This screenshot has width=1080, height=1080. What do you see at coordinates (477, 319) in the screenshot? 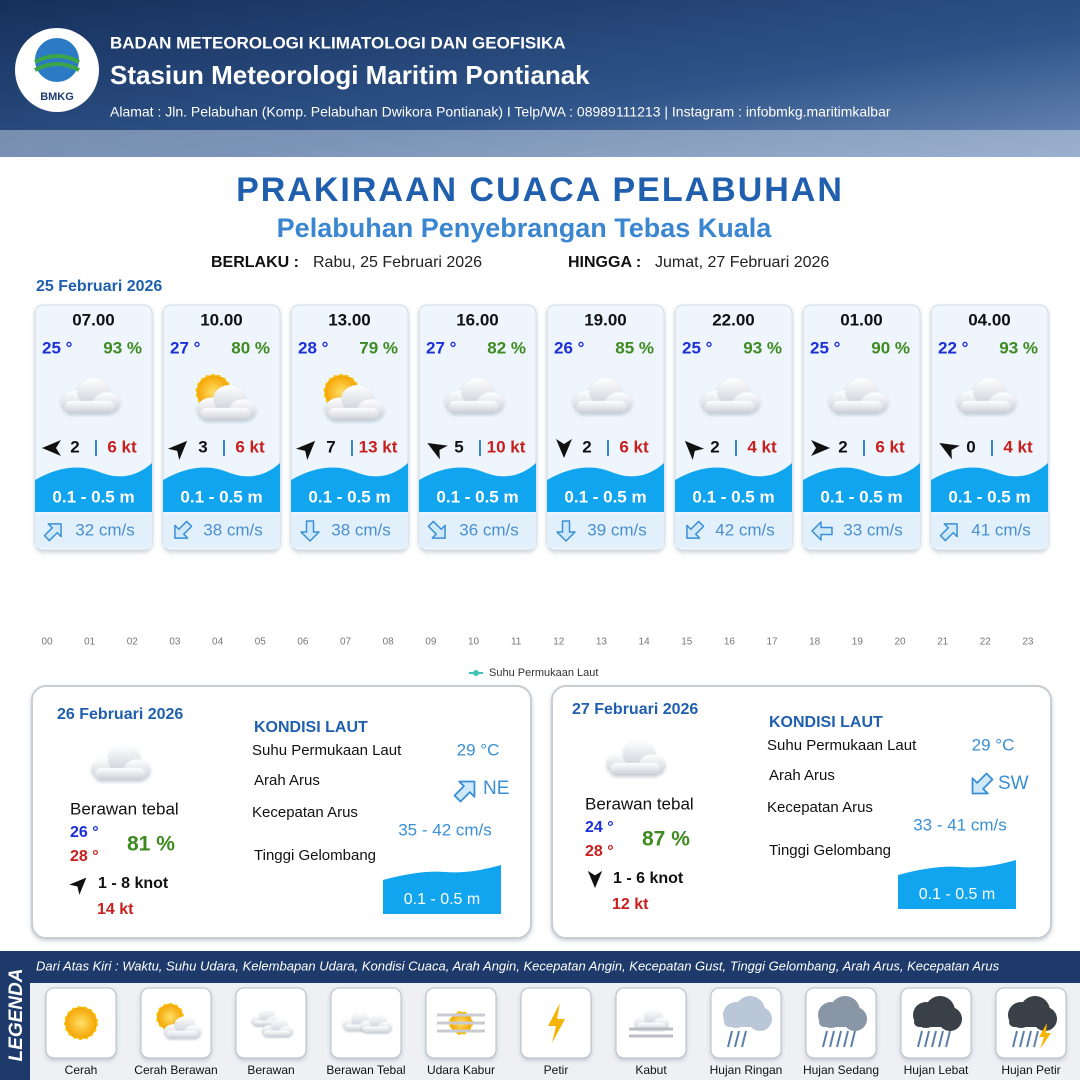
I see `forecast-time: 16.00` at bounding box center [477, 319].